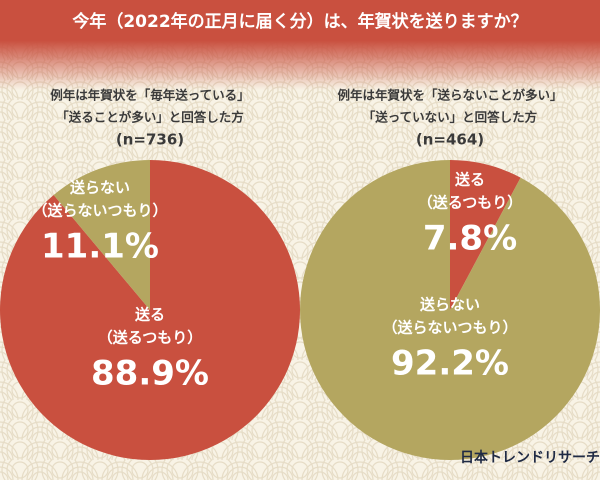  What do you see at coordinates (299, 21) in the screenshot?
I see `title: 今年（2022年の正月に届く分）は、年賀状を送りますか？` at bounding box center [299, 21].